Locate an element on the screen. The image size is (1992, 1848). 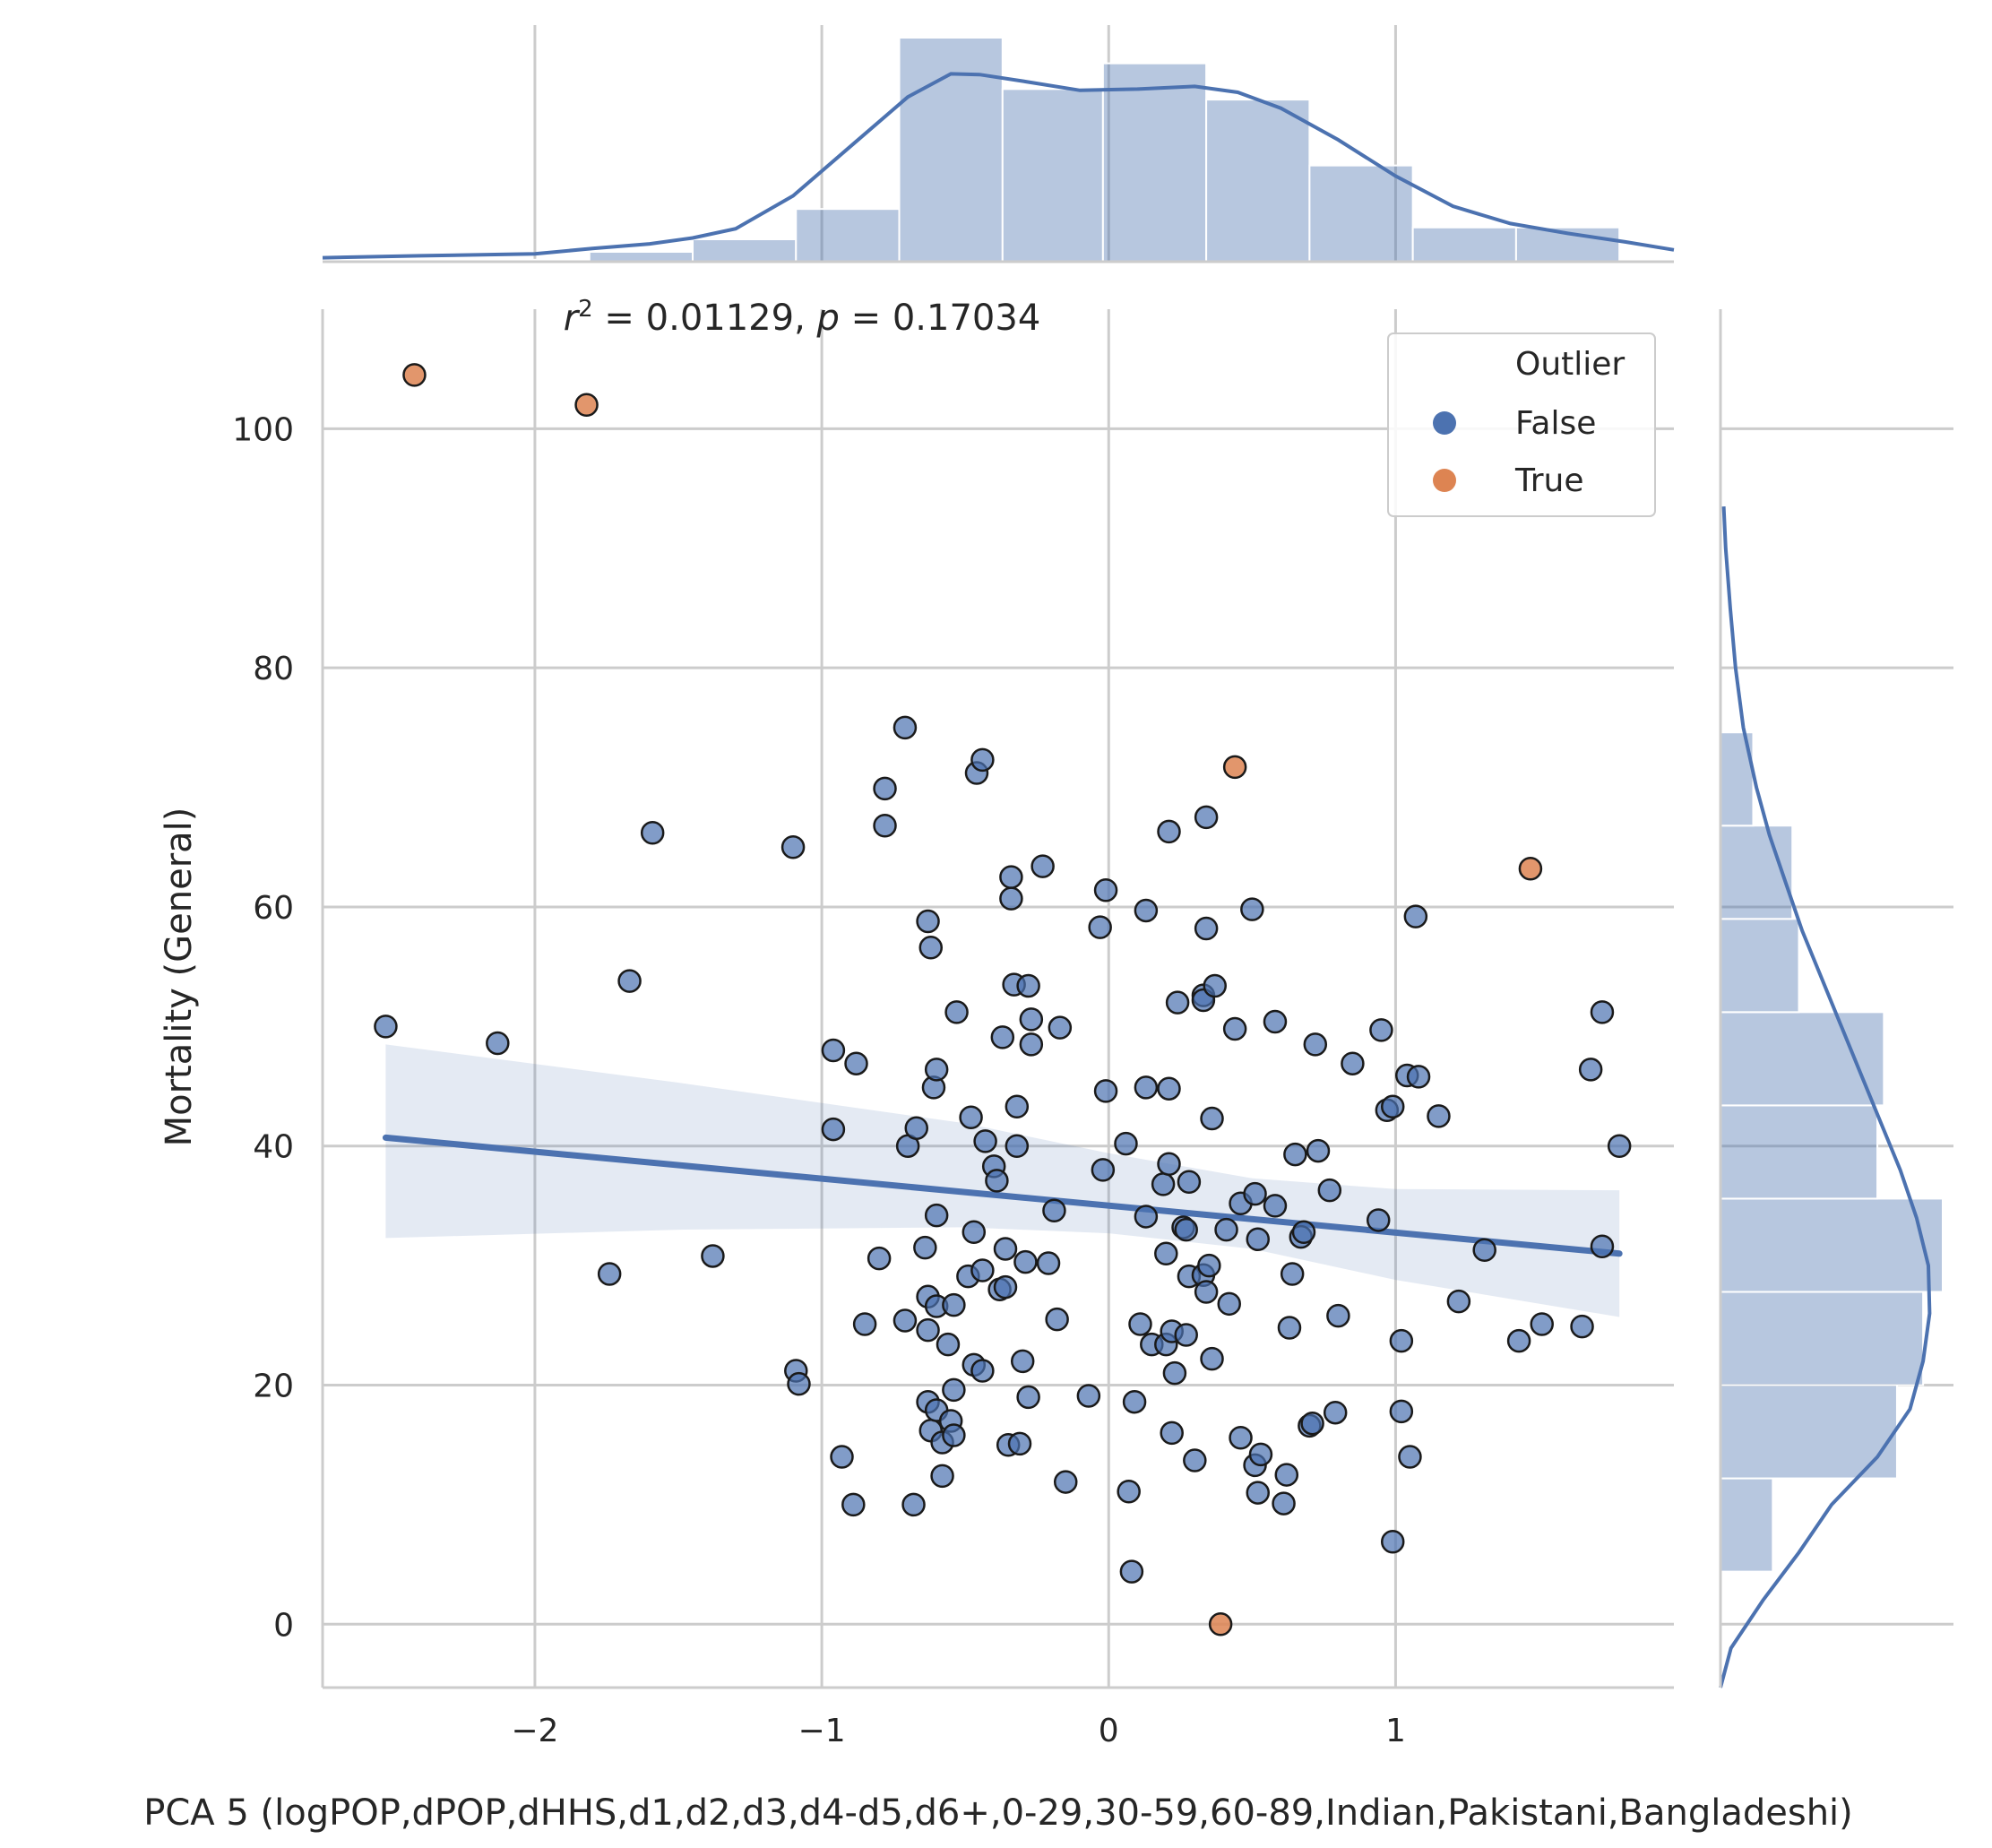
annot-r-symbol: r is located at coordinates (573, 318).